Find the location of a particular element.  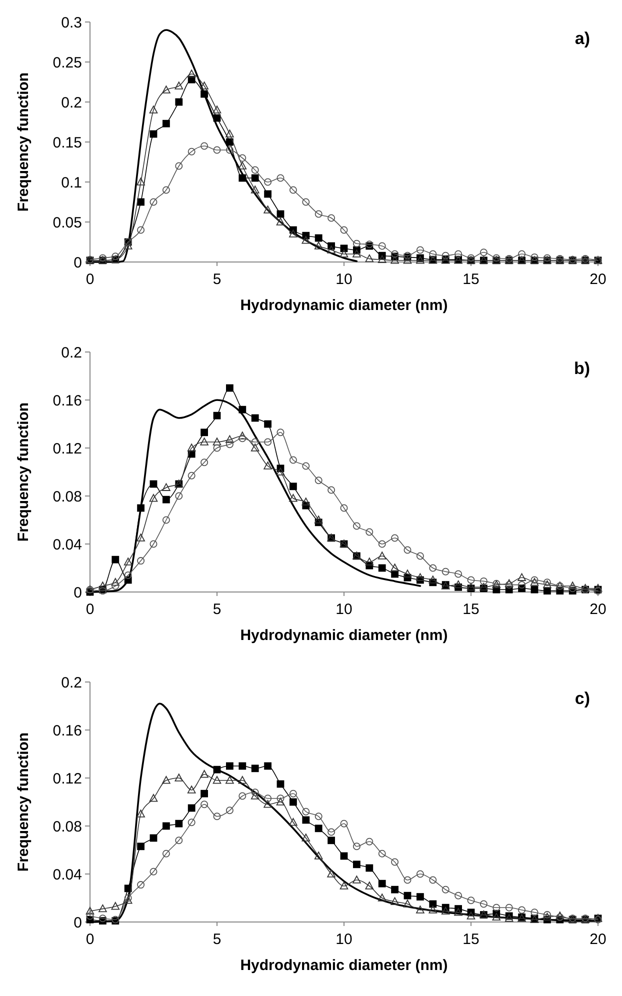

annotation: b) is located at coordinates (582, 368).